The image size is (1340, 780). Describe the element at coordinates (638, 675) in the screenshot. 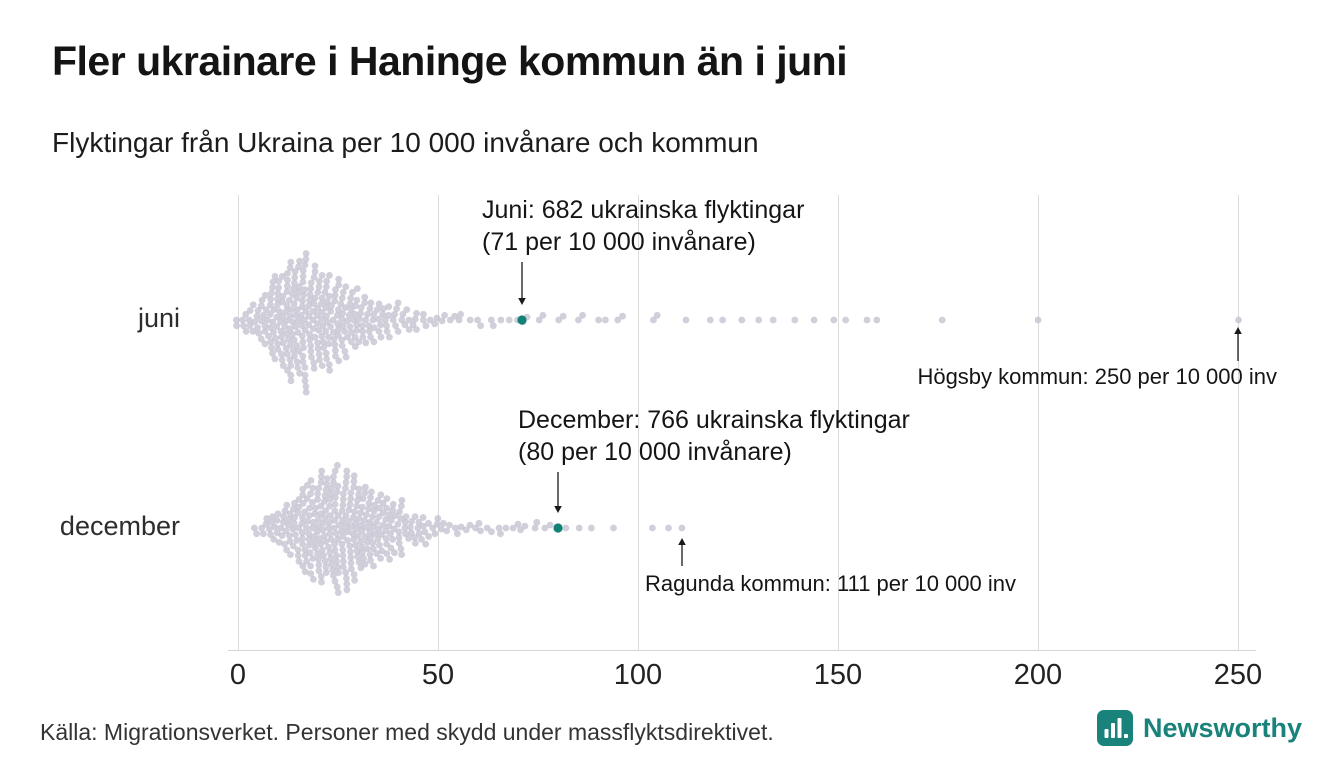

I see `x-tick-label: 100` at that location.